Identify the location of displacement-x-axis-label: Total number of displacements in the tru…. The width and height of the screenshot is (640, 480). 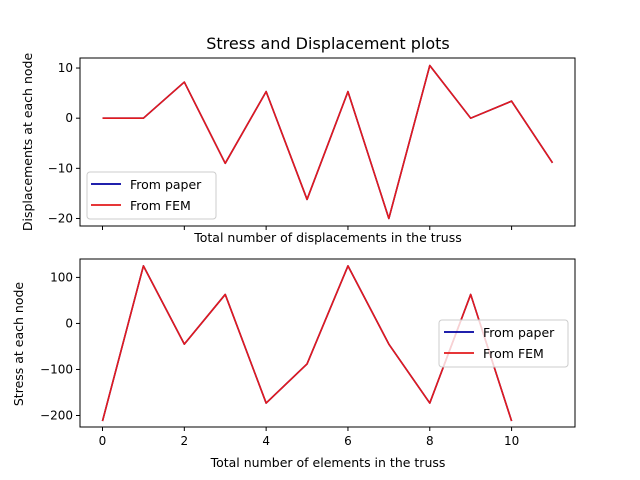
(327, 237).